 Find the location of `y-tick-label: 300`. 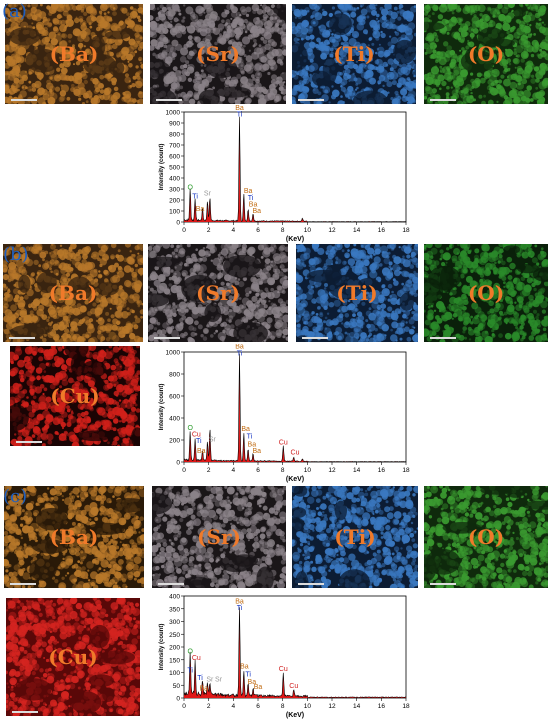

y-tick-label: 300 is located at coordinates (174, 190).